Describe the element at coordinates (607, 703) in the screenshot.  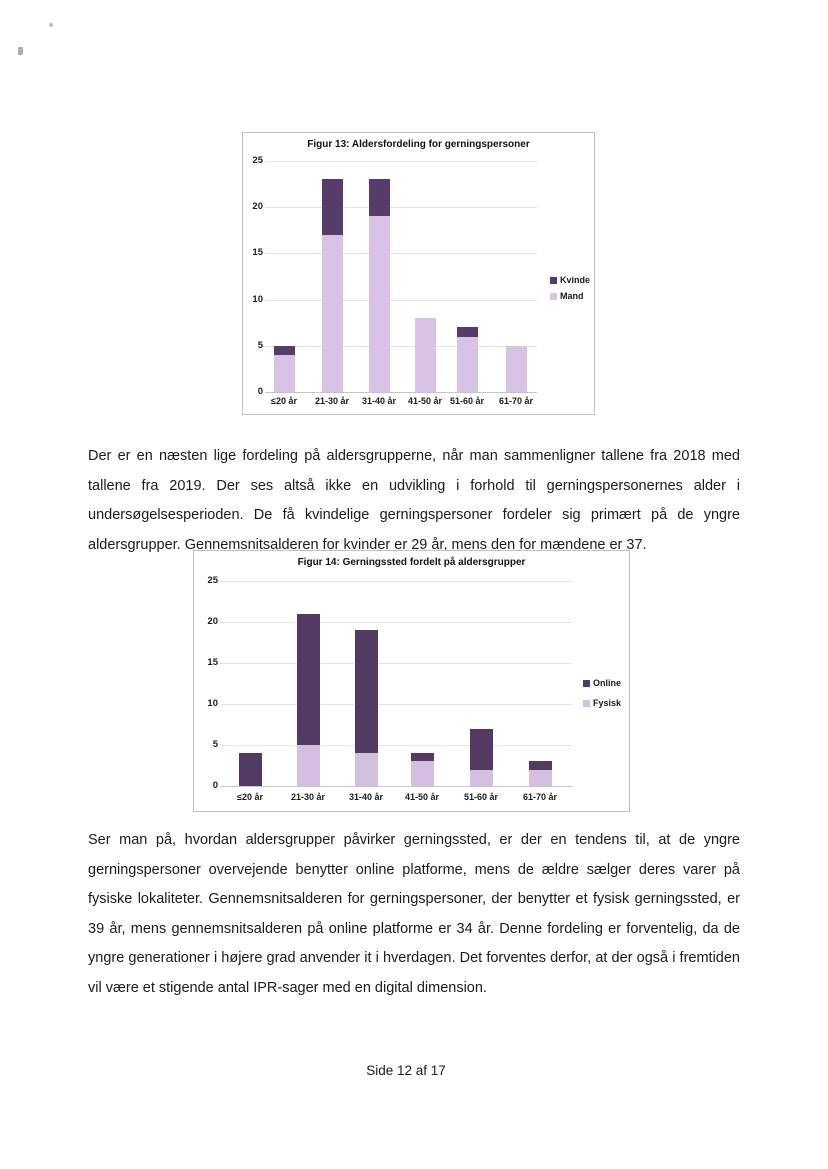
I see `legend-label: Fysisk` at that location.